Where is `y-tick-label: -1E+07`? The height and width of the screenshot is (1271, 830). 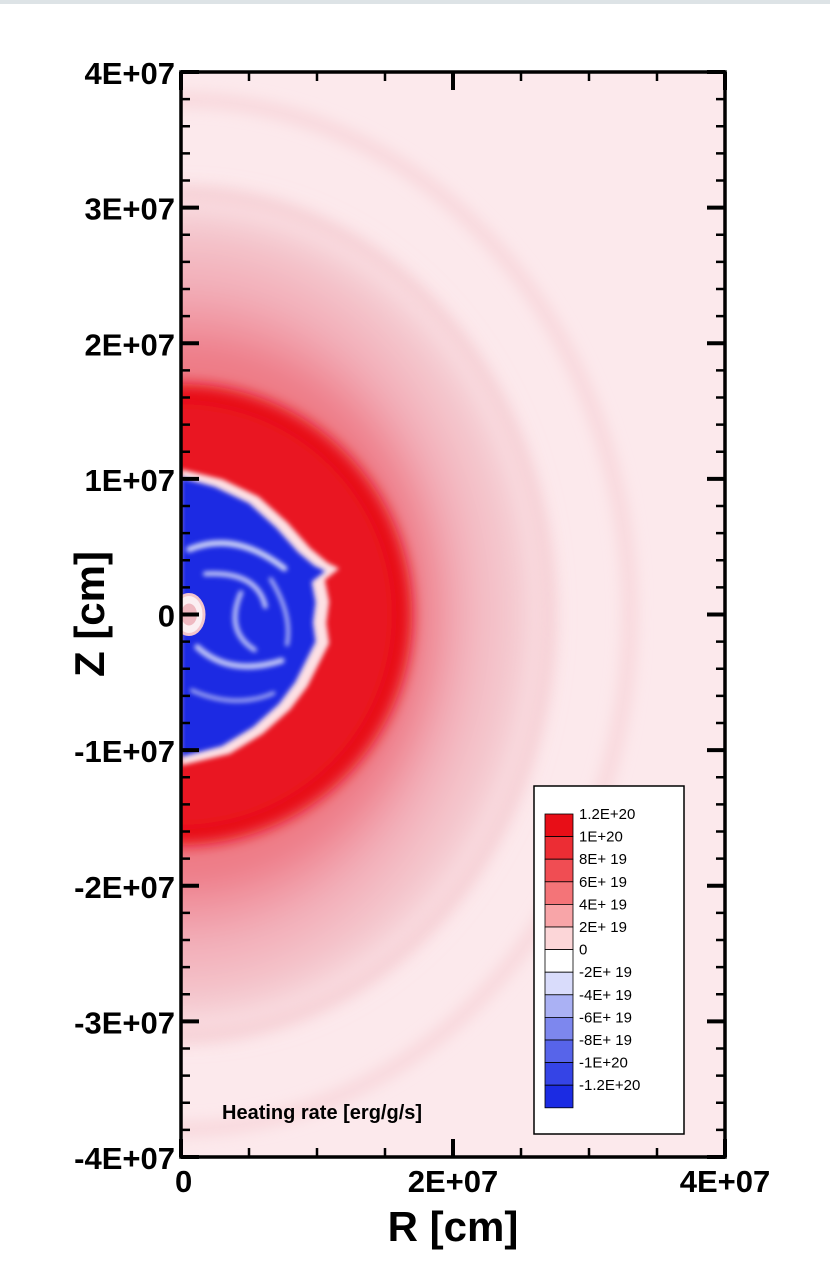
y-tick-label: -1E+07 is located at coordinates (124, 751).